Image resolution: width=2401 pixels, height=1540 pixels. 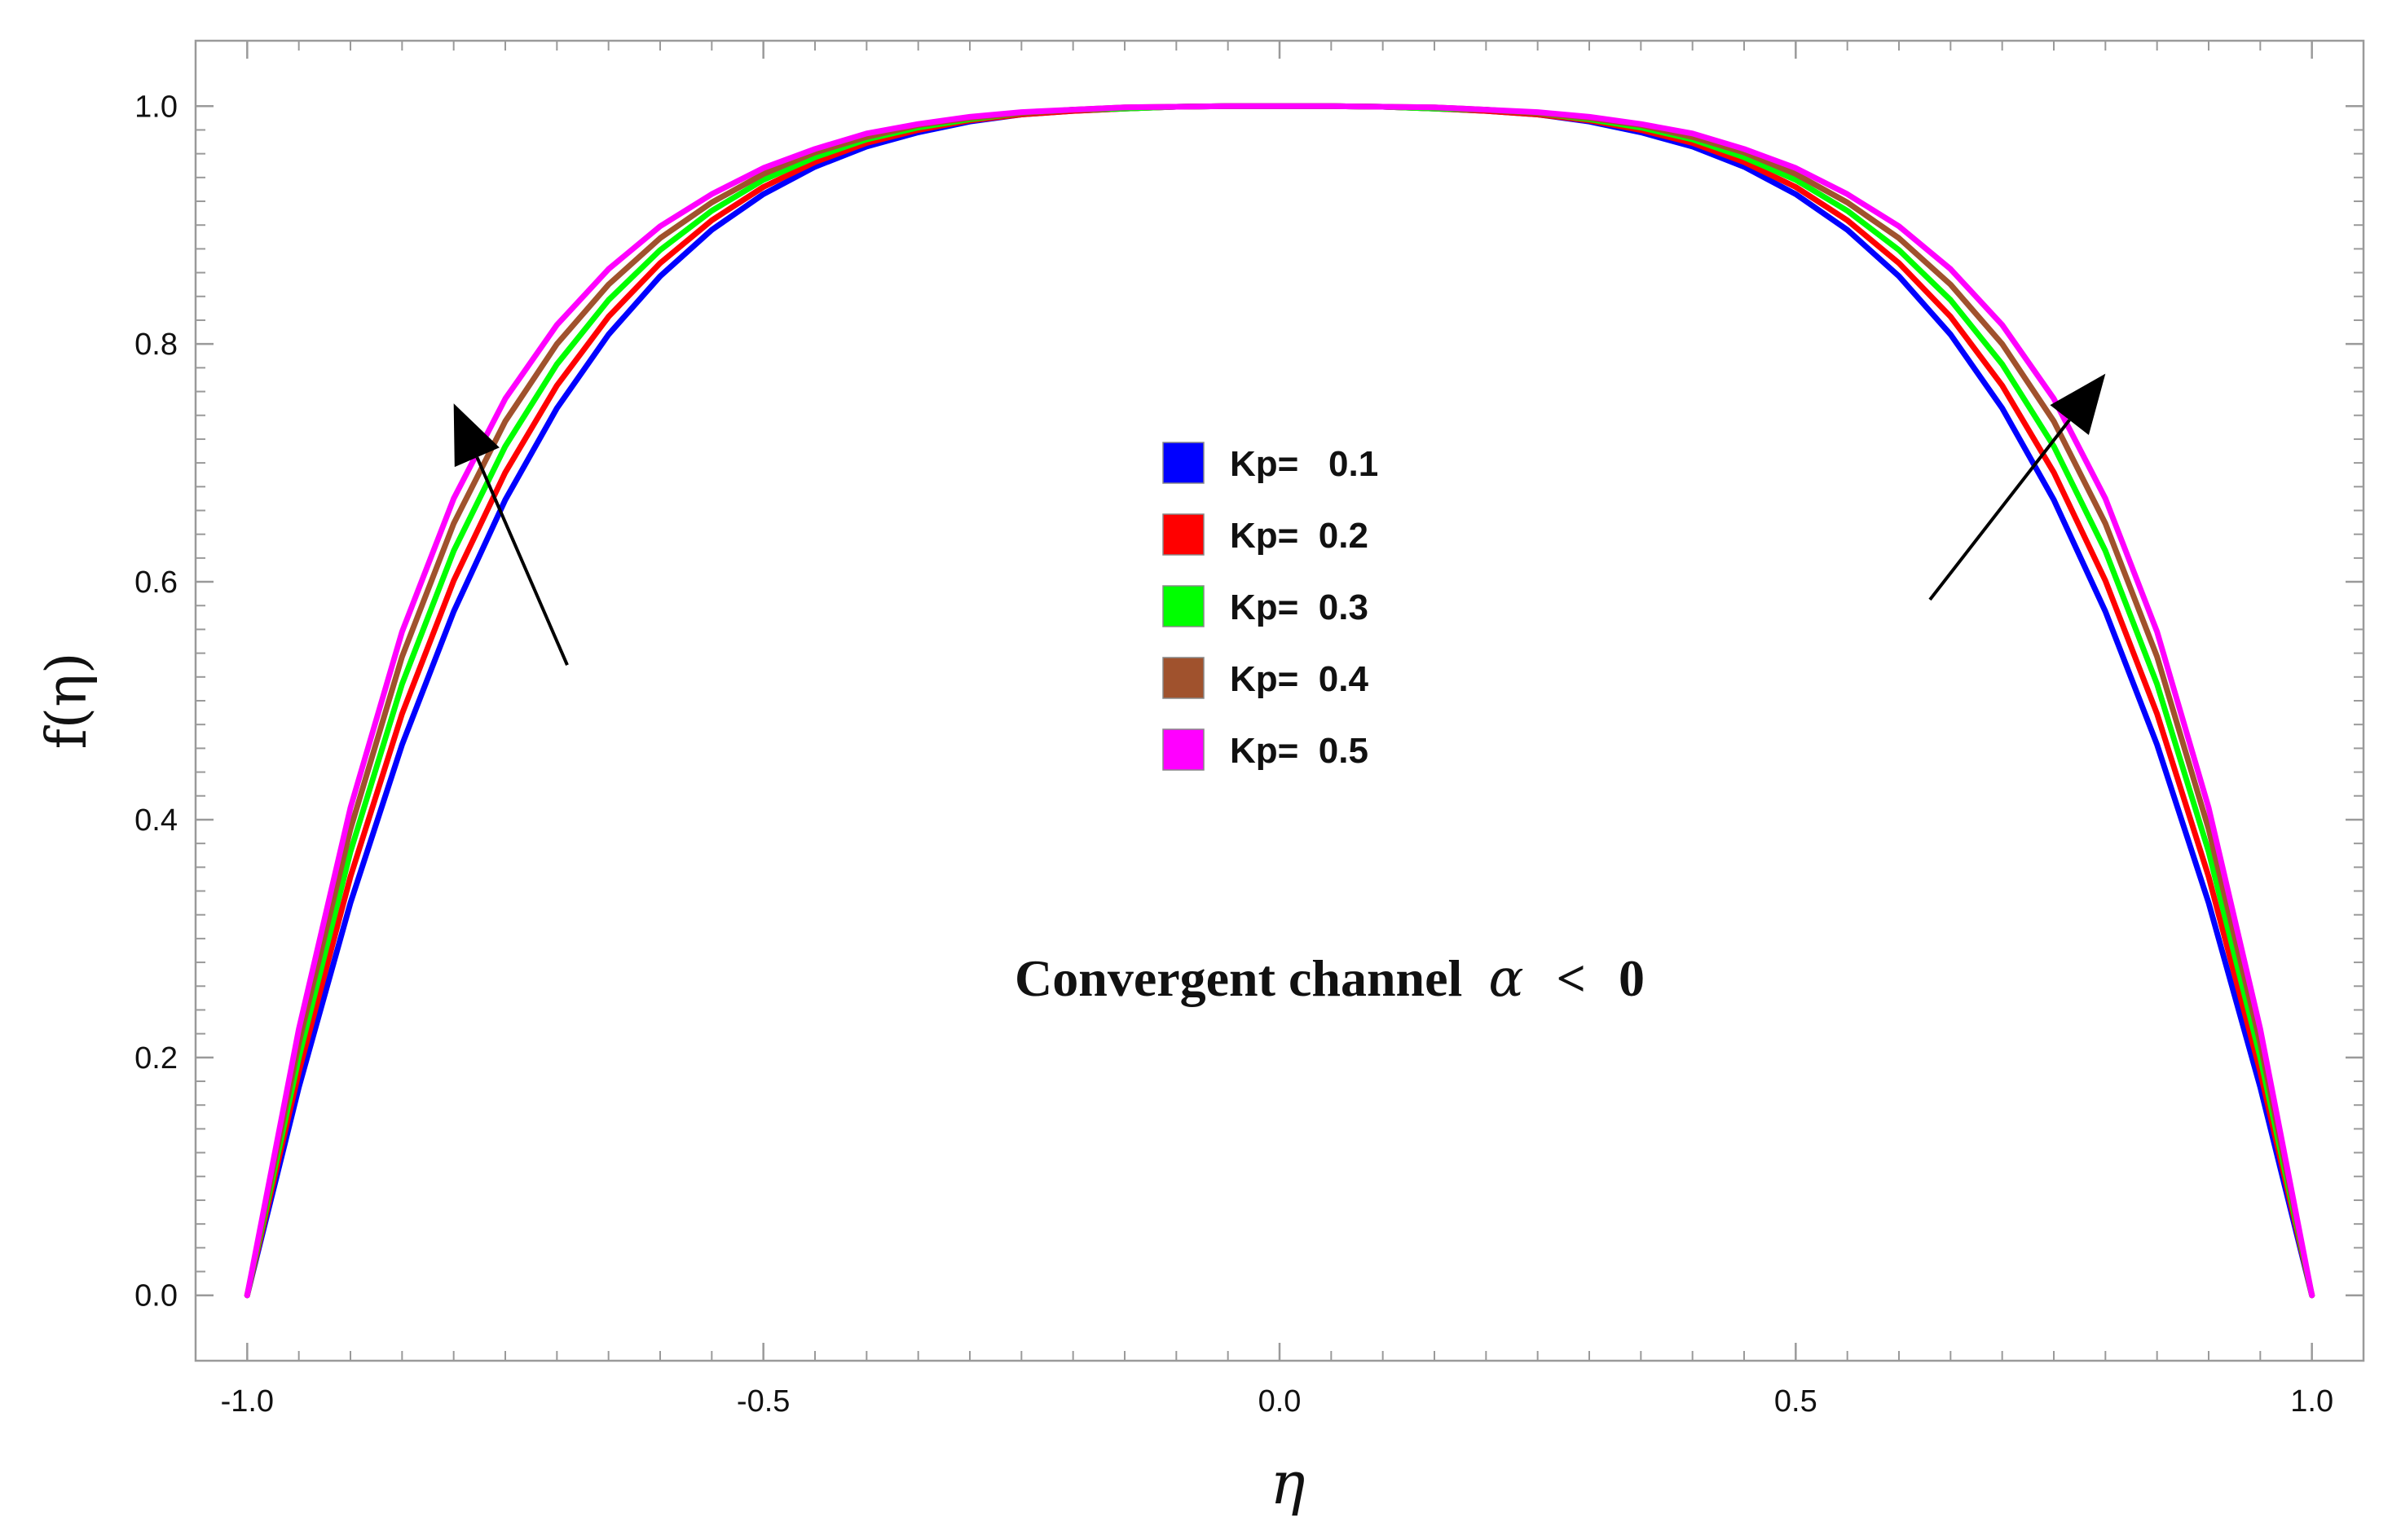 What do you see at coordinates (1280, 1401) in the screenshot?
I see `x-tick-label: 0.0` at bounding box center [1280, 1401].